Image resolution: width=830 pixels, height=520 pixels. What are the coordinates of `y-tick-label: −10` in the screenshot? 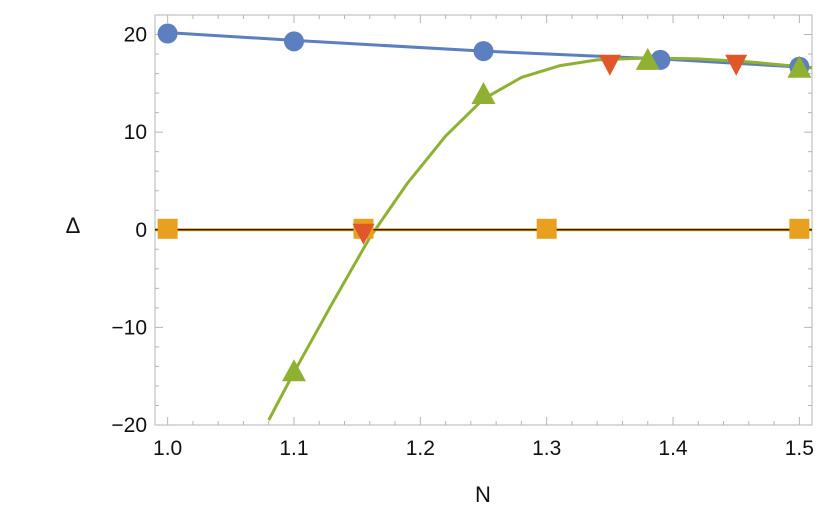 It's located at (129, 327).